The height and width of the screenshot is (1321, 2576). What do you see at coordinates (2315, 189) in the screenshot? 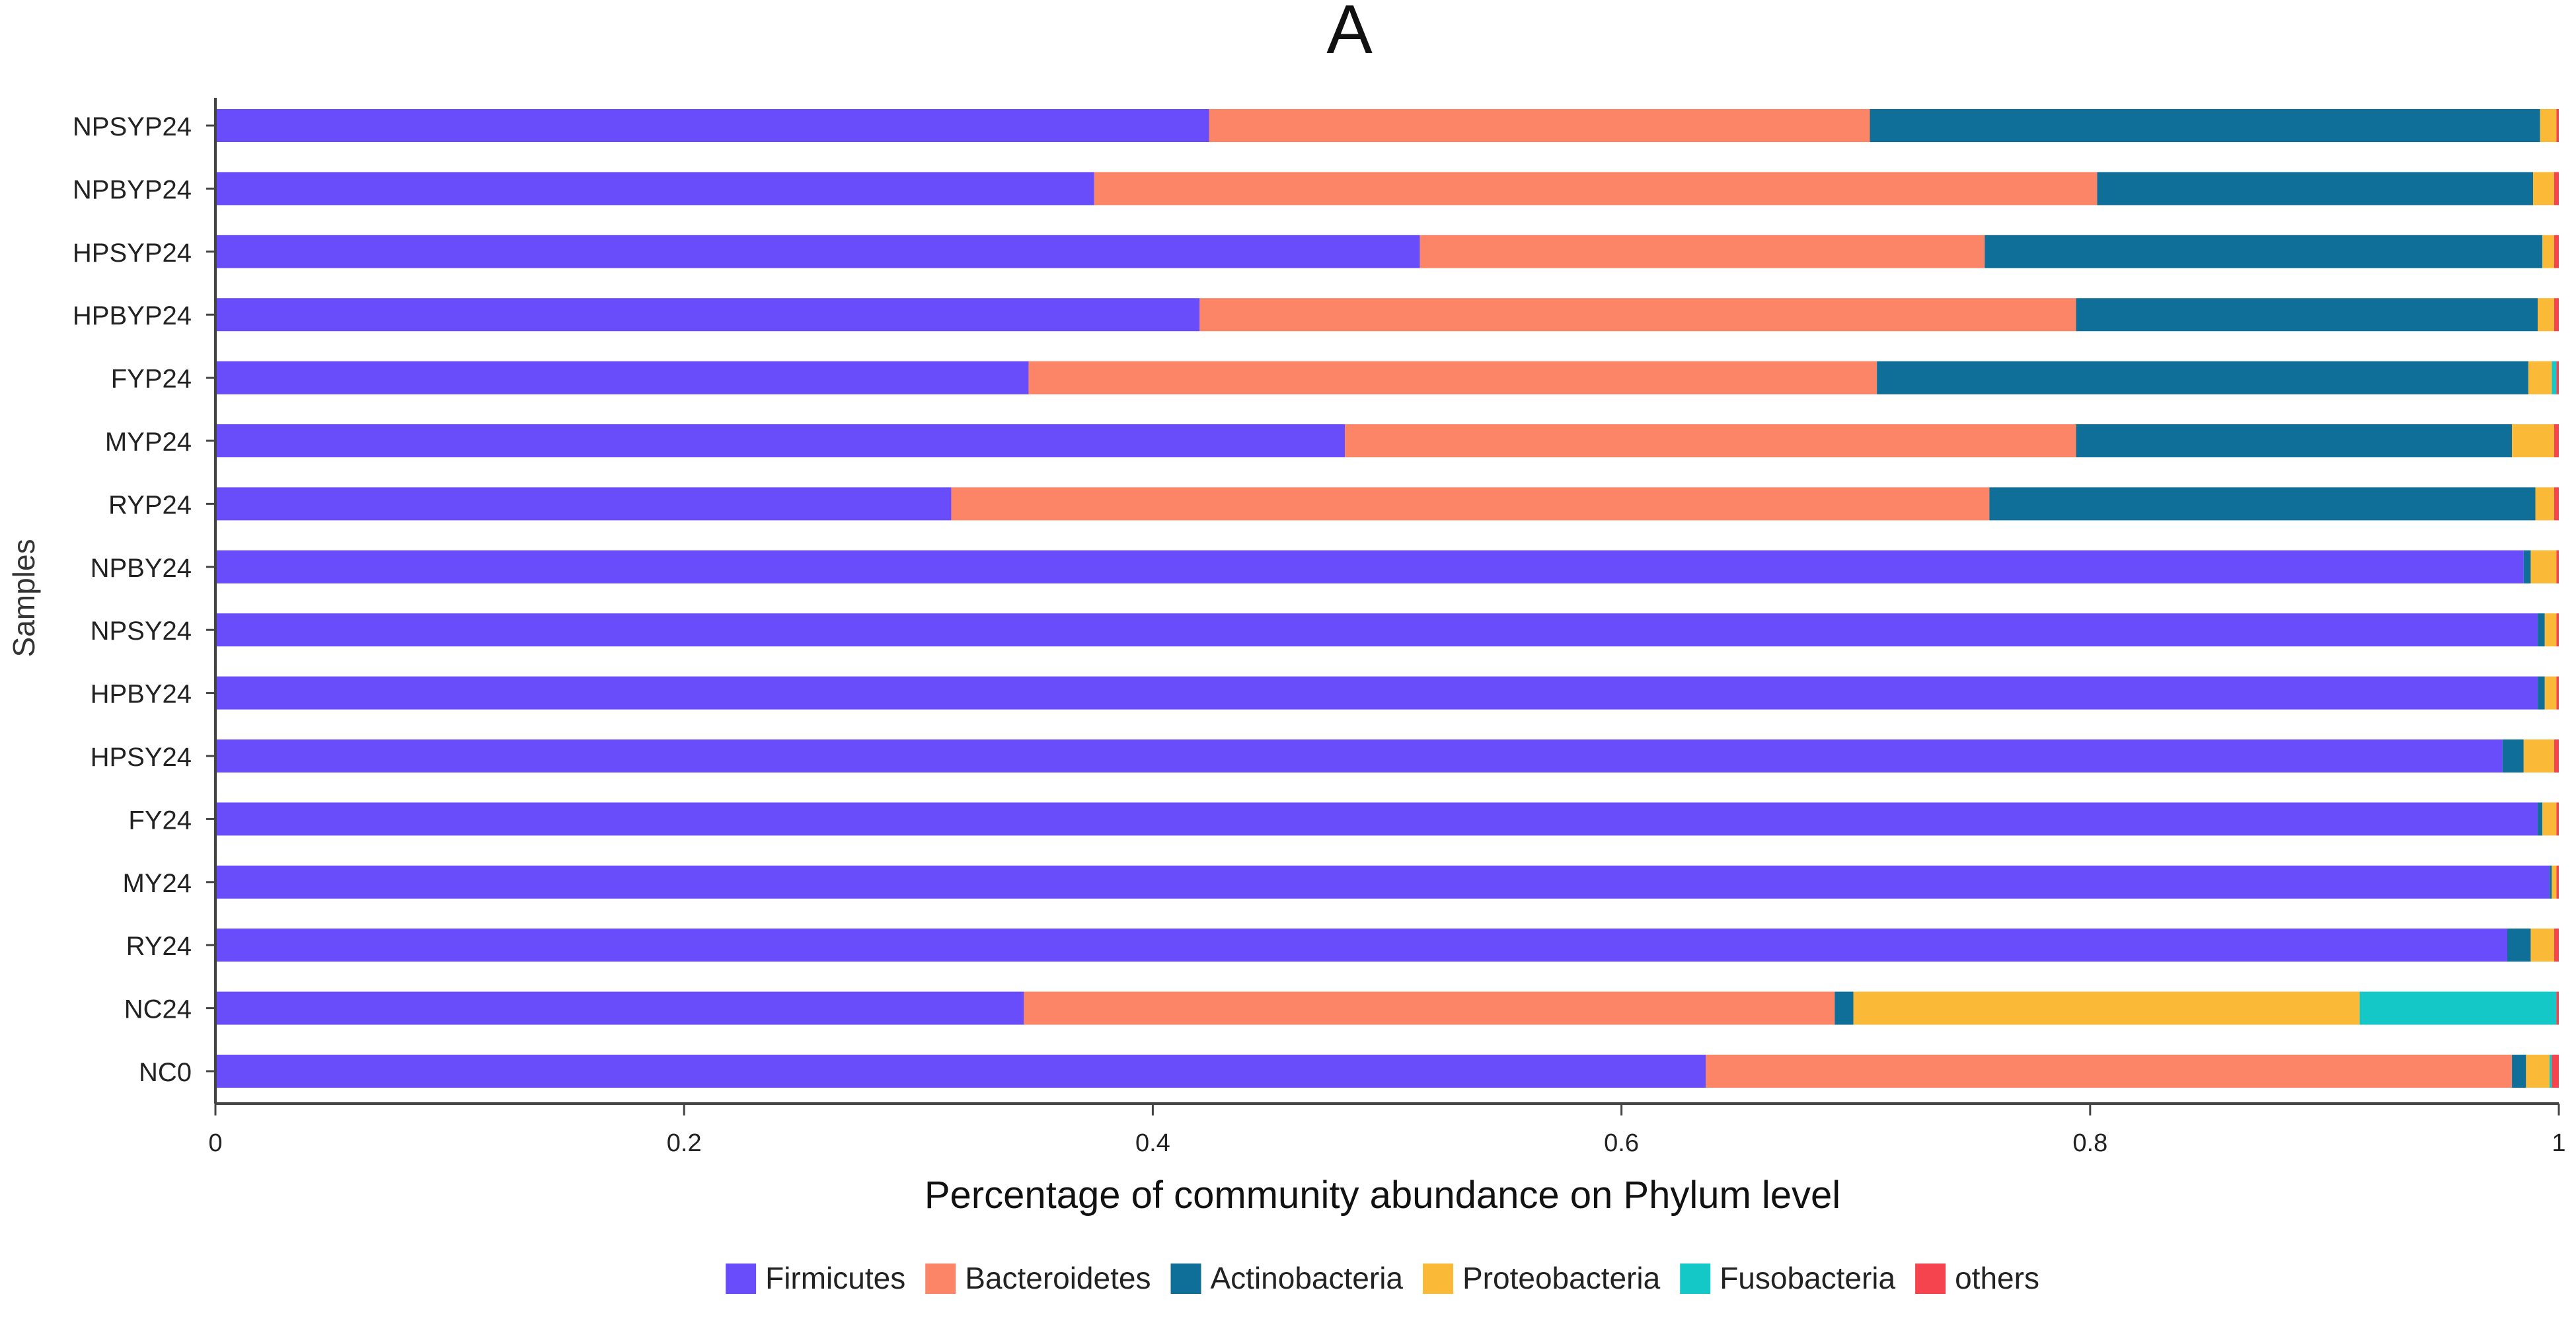
I see `bar-segment-npbyp24-actinobacteria` at bounding box center [2315, 189].